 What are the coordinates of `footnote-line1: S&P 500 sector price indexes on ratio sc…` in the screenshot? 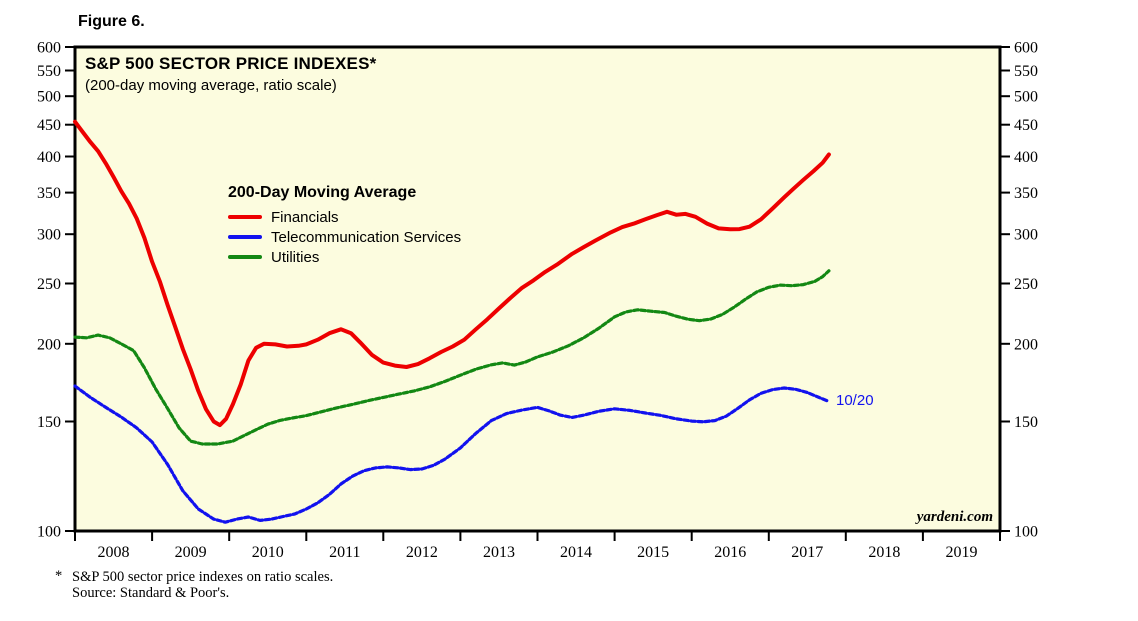 It's located at (203, 577).